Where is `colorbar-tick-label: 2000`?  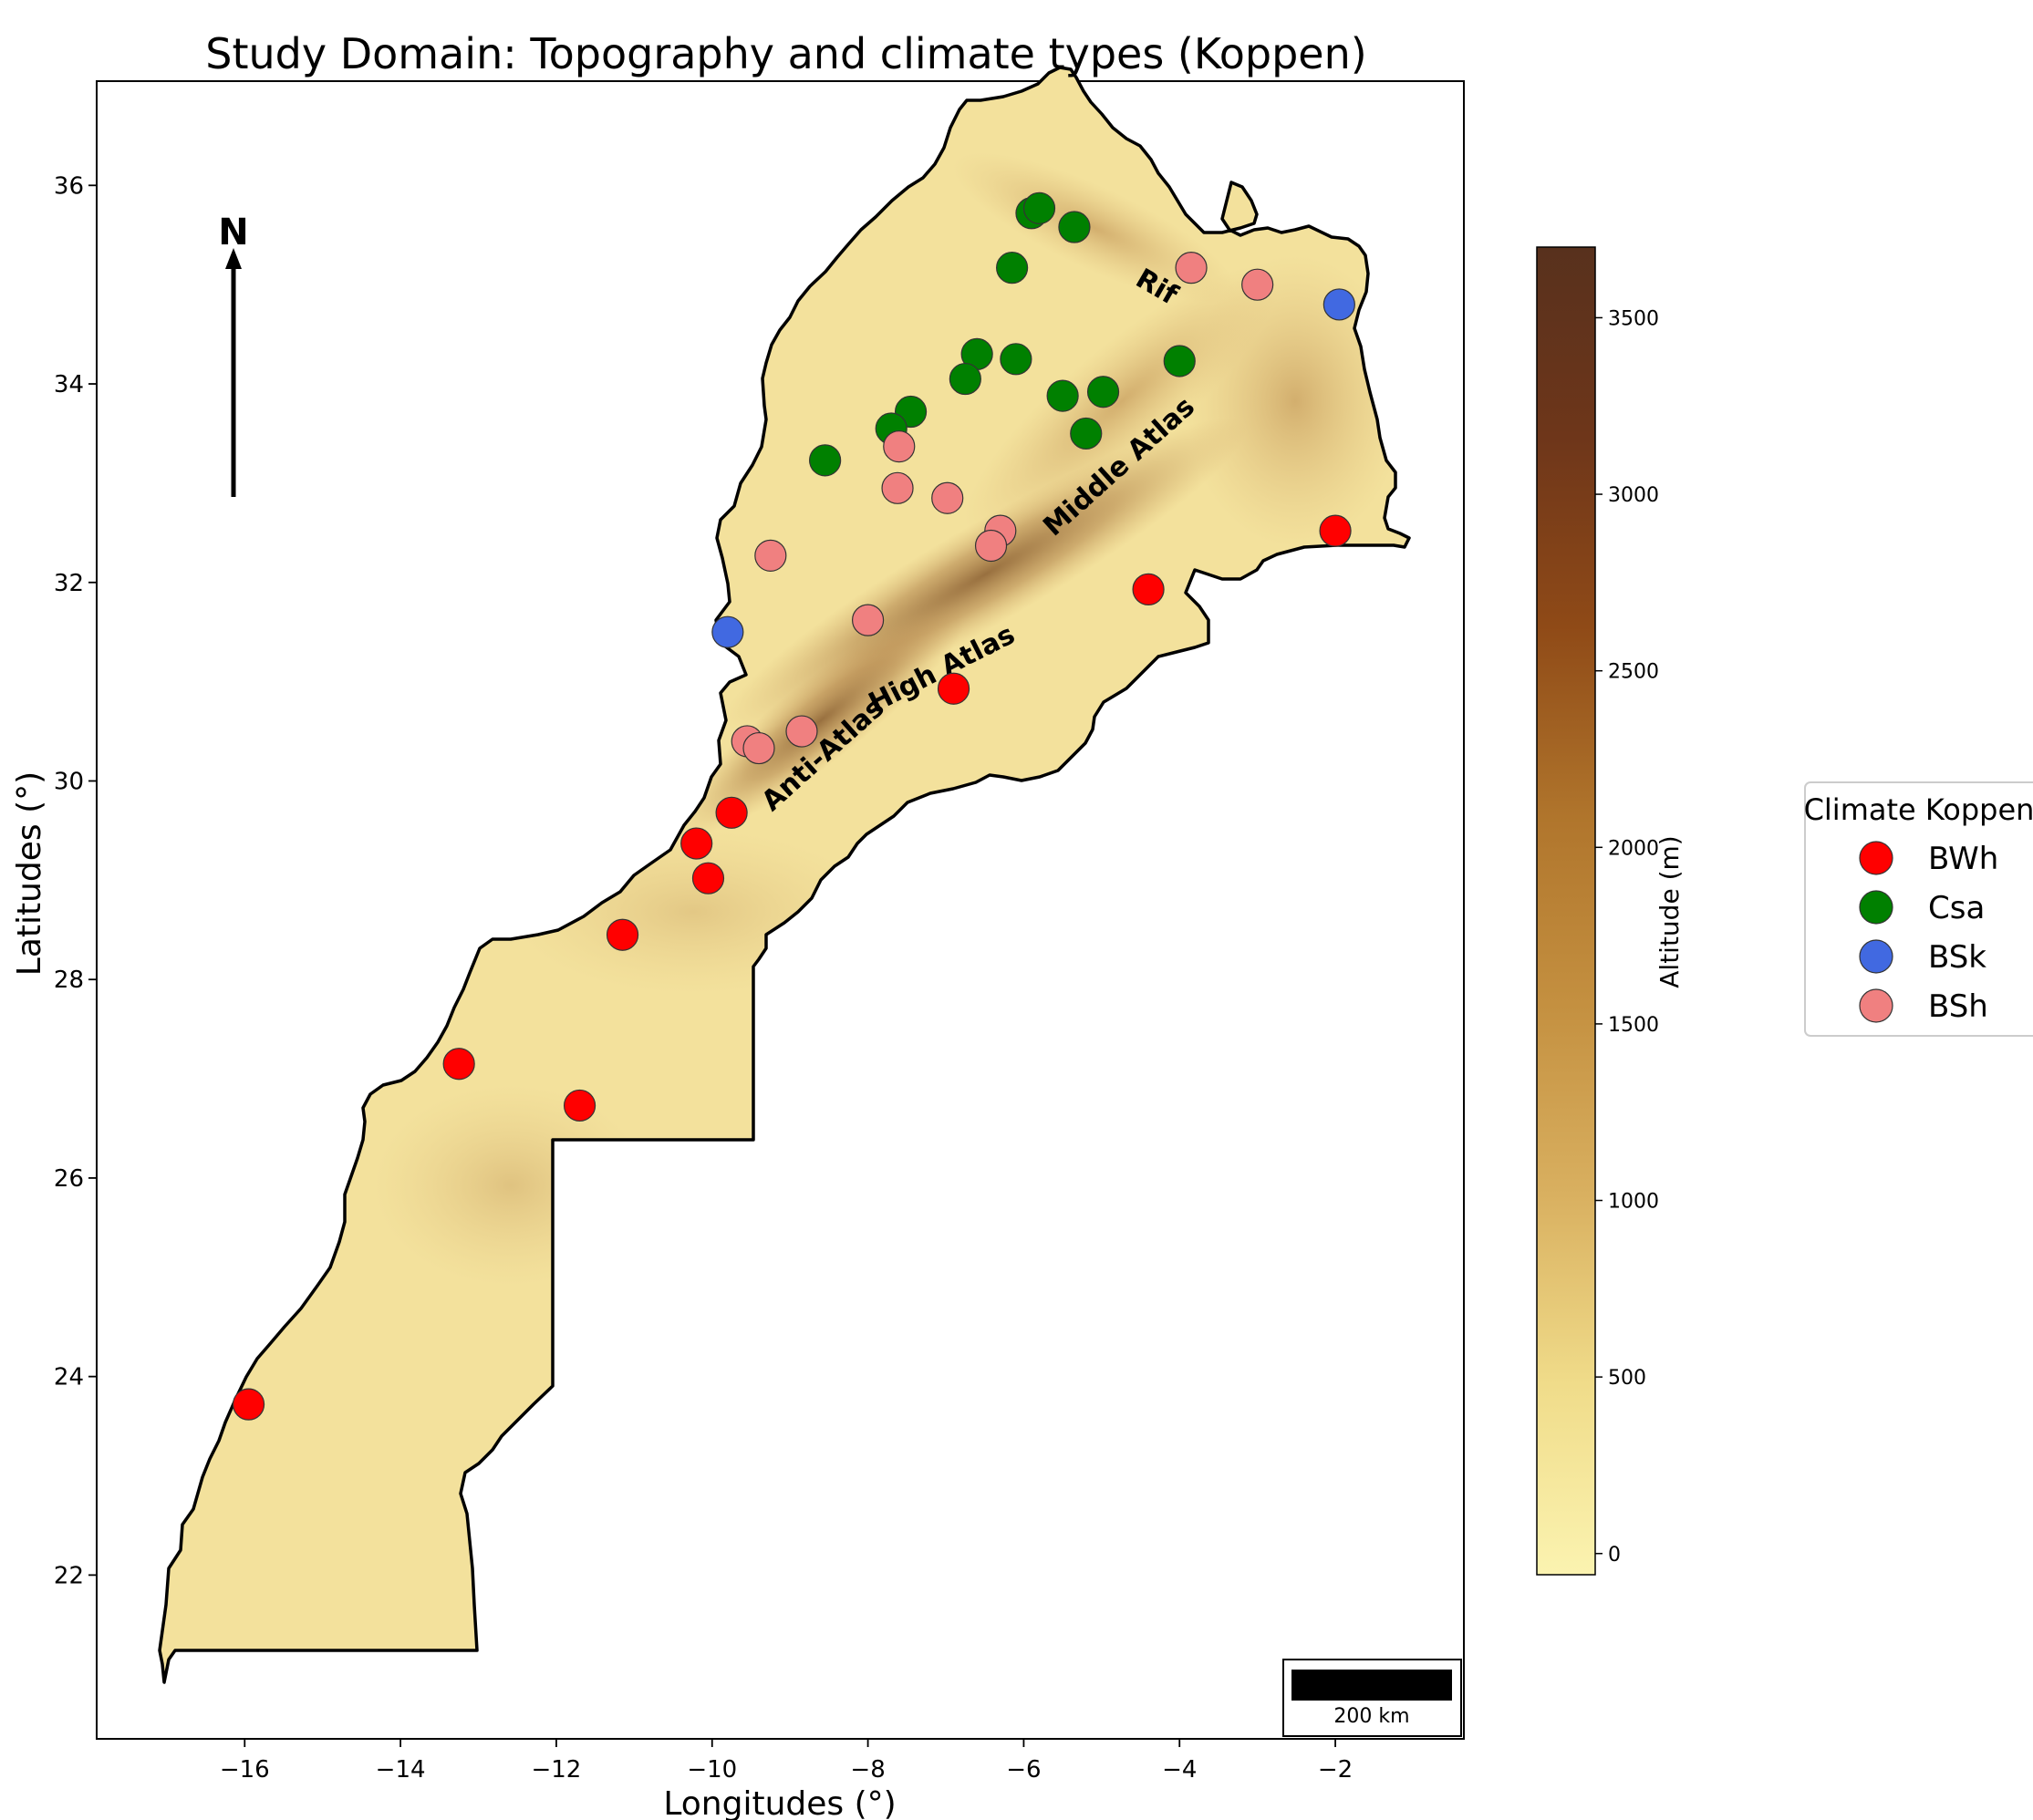 colorbar-tick-label: 2000 is located at coordinates (1633, 849).